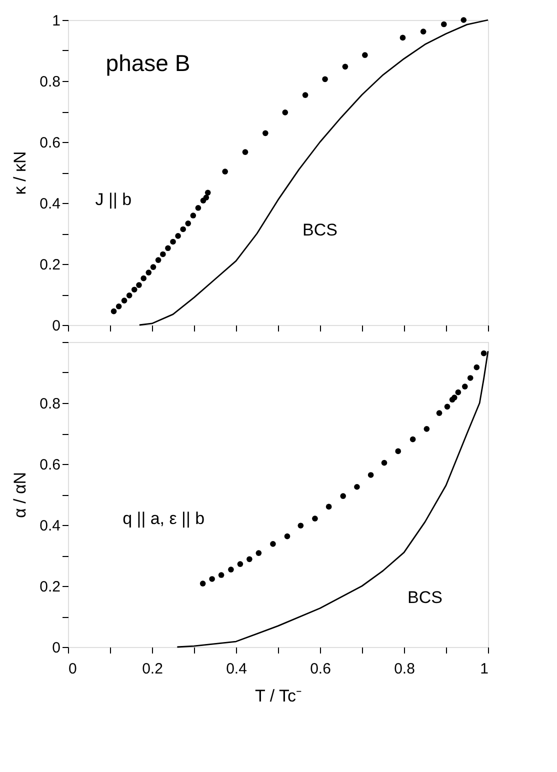 This screenshot has height=772, width=557. Describe the element at coordinates (148, 63) in the screenshot. I see `annotation: phase B` at that location.